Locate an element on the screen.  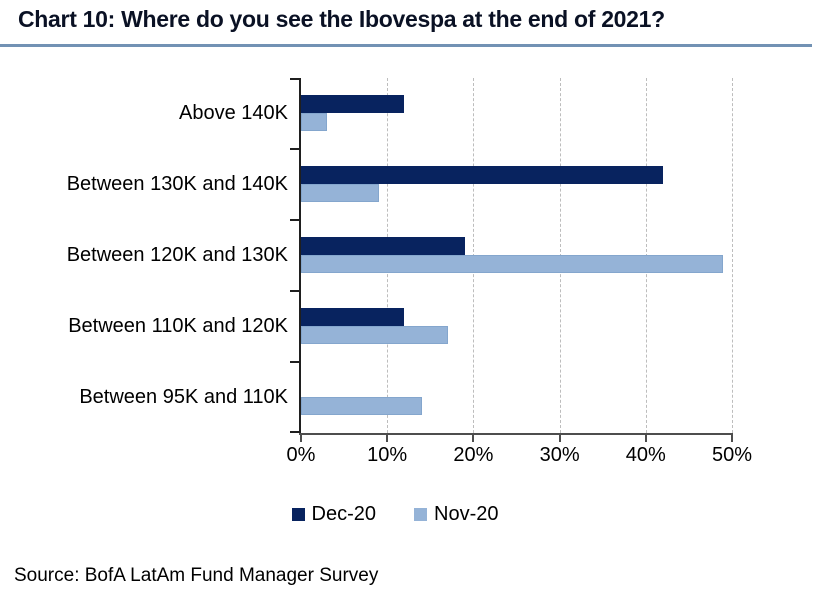
gridline is located at coordinates (732, 255).